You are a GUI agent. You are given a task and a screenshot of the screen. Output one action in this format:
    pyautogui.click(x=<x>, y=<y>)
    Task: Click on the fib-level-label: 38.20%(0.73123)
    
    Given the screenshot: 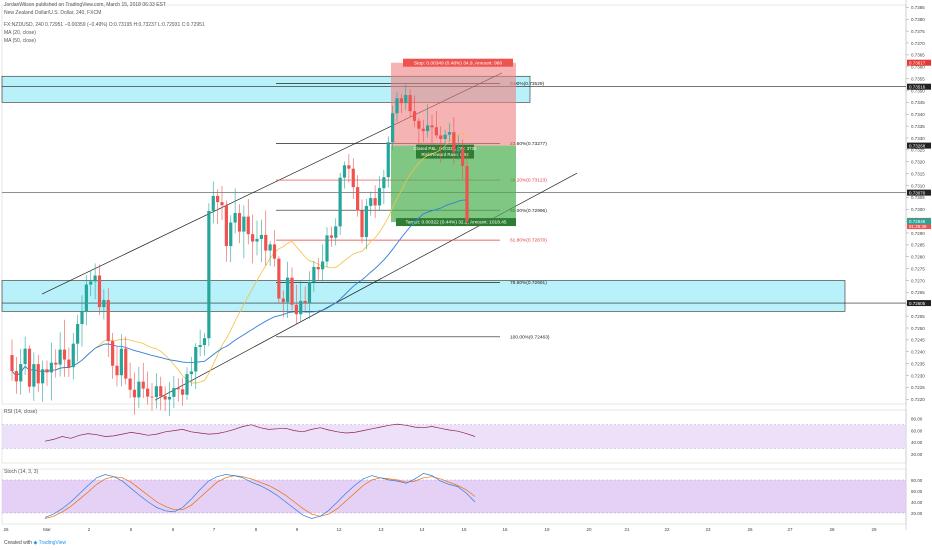 What is the action you would take?
    pyautogui.click(x=528, y=181)
    